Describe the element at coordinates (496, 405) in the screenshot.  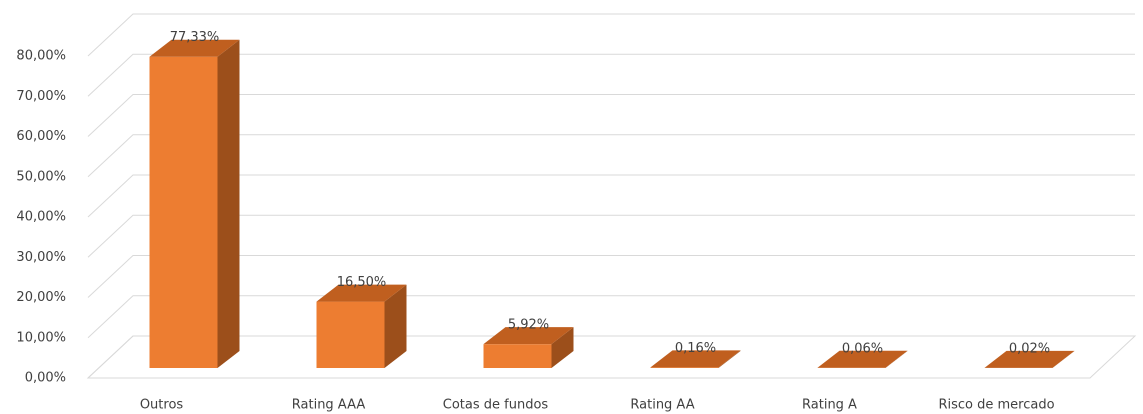
I see `x-tick-label: Cotas de fundos` at that location.